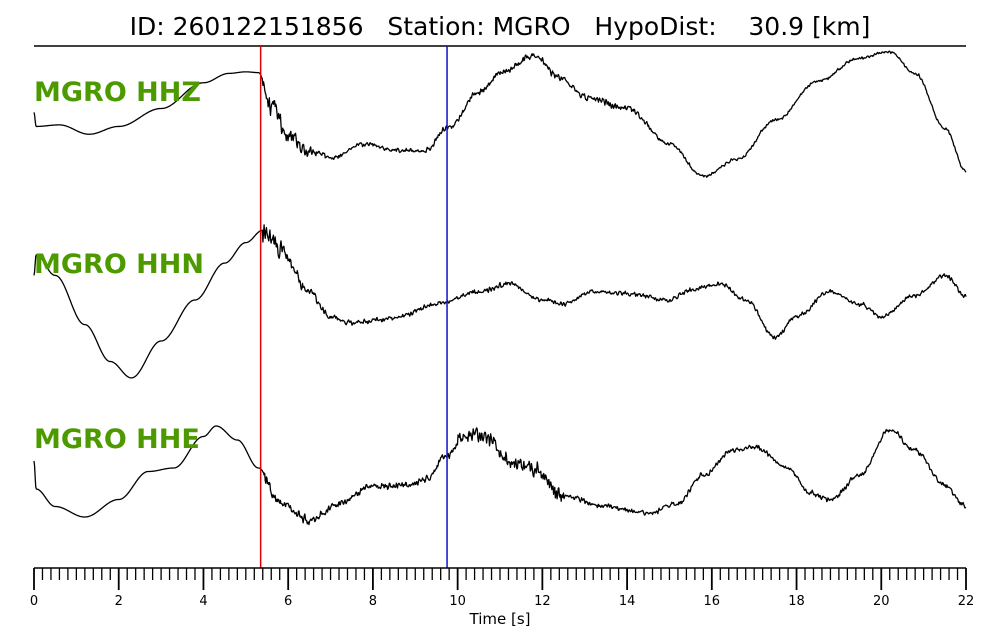  I want to click on x-tick-label: 0, so click(34, 601).